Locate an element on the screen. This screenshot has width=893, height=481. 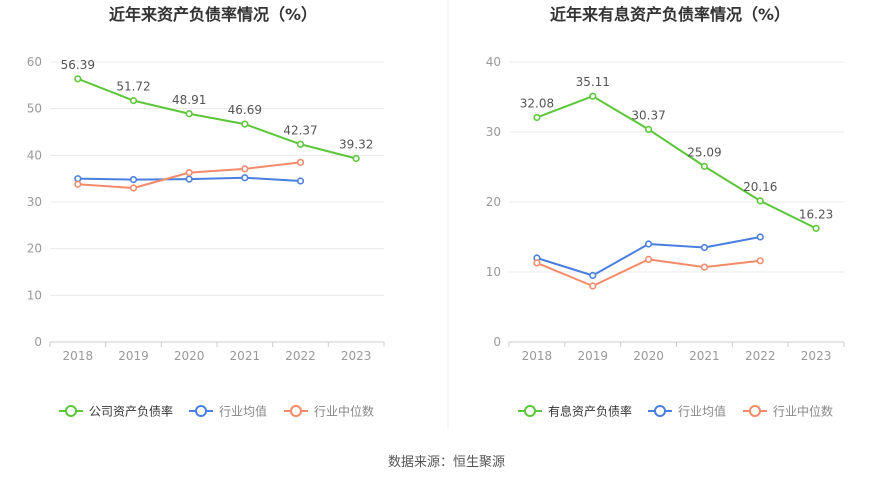
data-label: 39.32 is located at coordinates (356, 145).